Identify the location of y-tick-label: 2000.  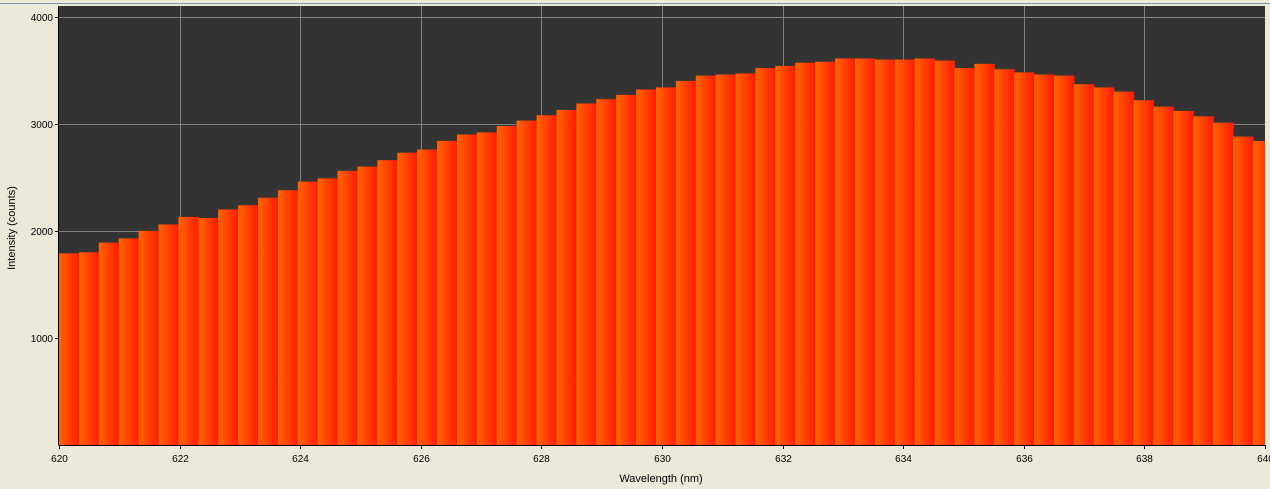
(42, 232).